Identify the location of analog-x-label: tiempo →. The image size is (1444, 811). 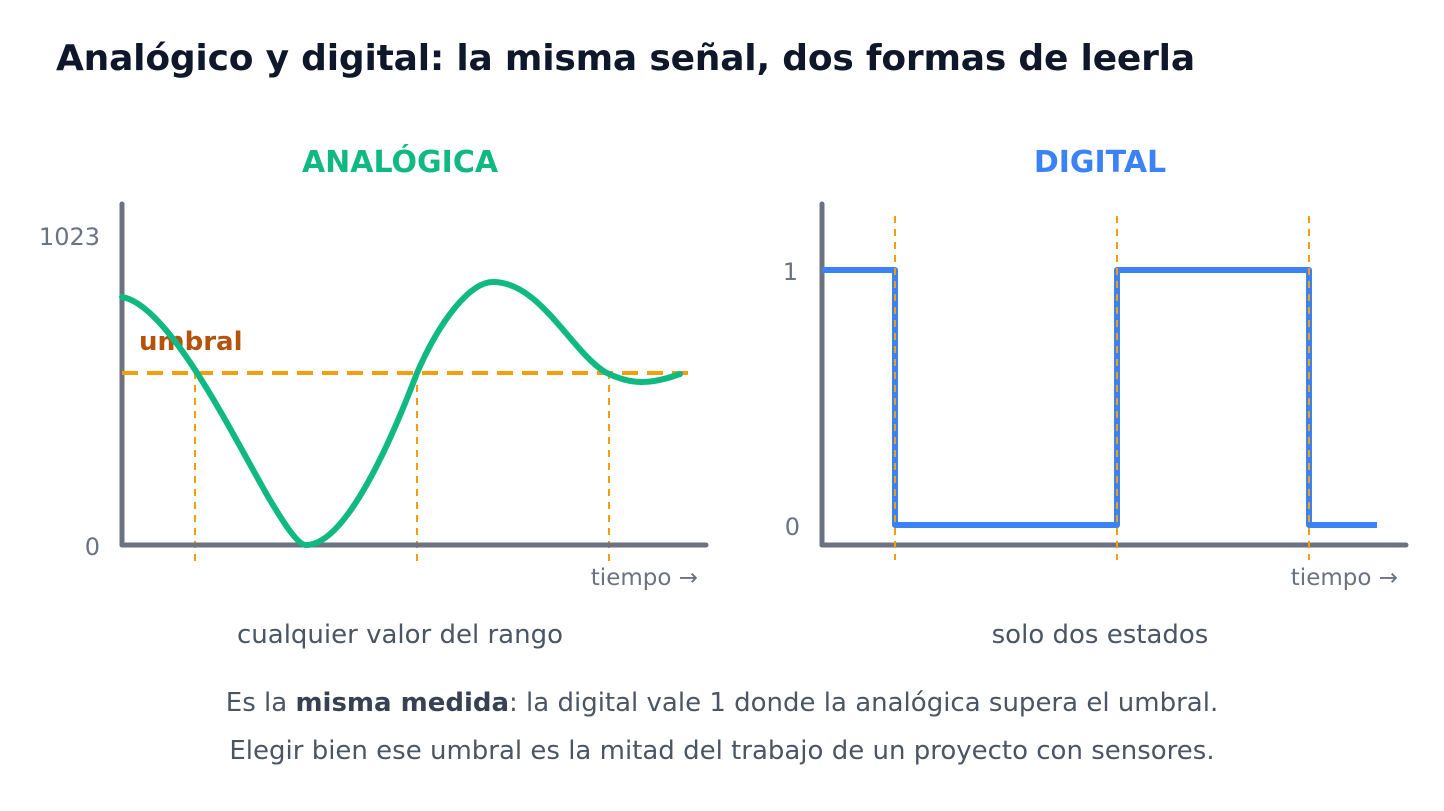
(644, 578).